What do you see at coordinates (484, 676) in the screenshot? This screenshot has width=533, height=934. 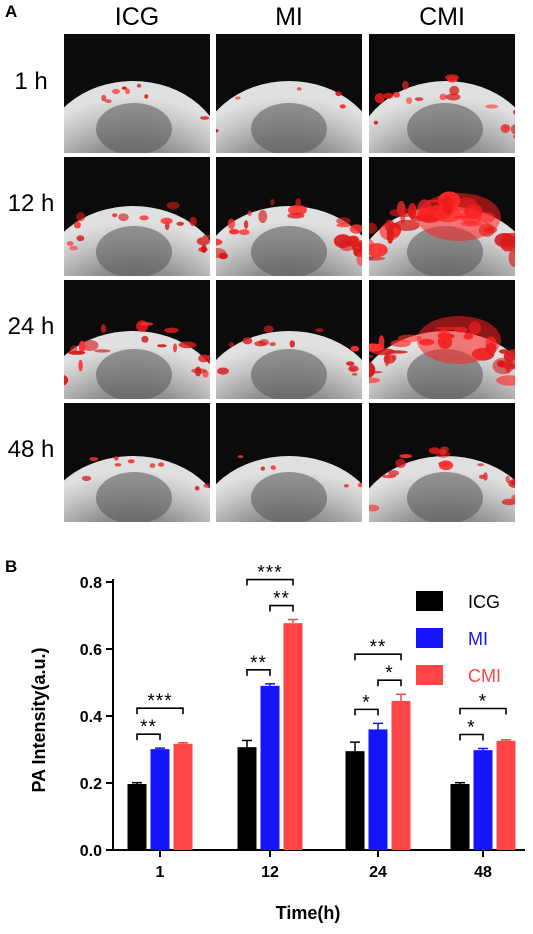 I see `legend-label-cmi: CMI` at bounding box center [484, 676].